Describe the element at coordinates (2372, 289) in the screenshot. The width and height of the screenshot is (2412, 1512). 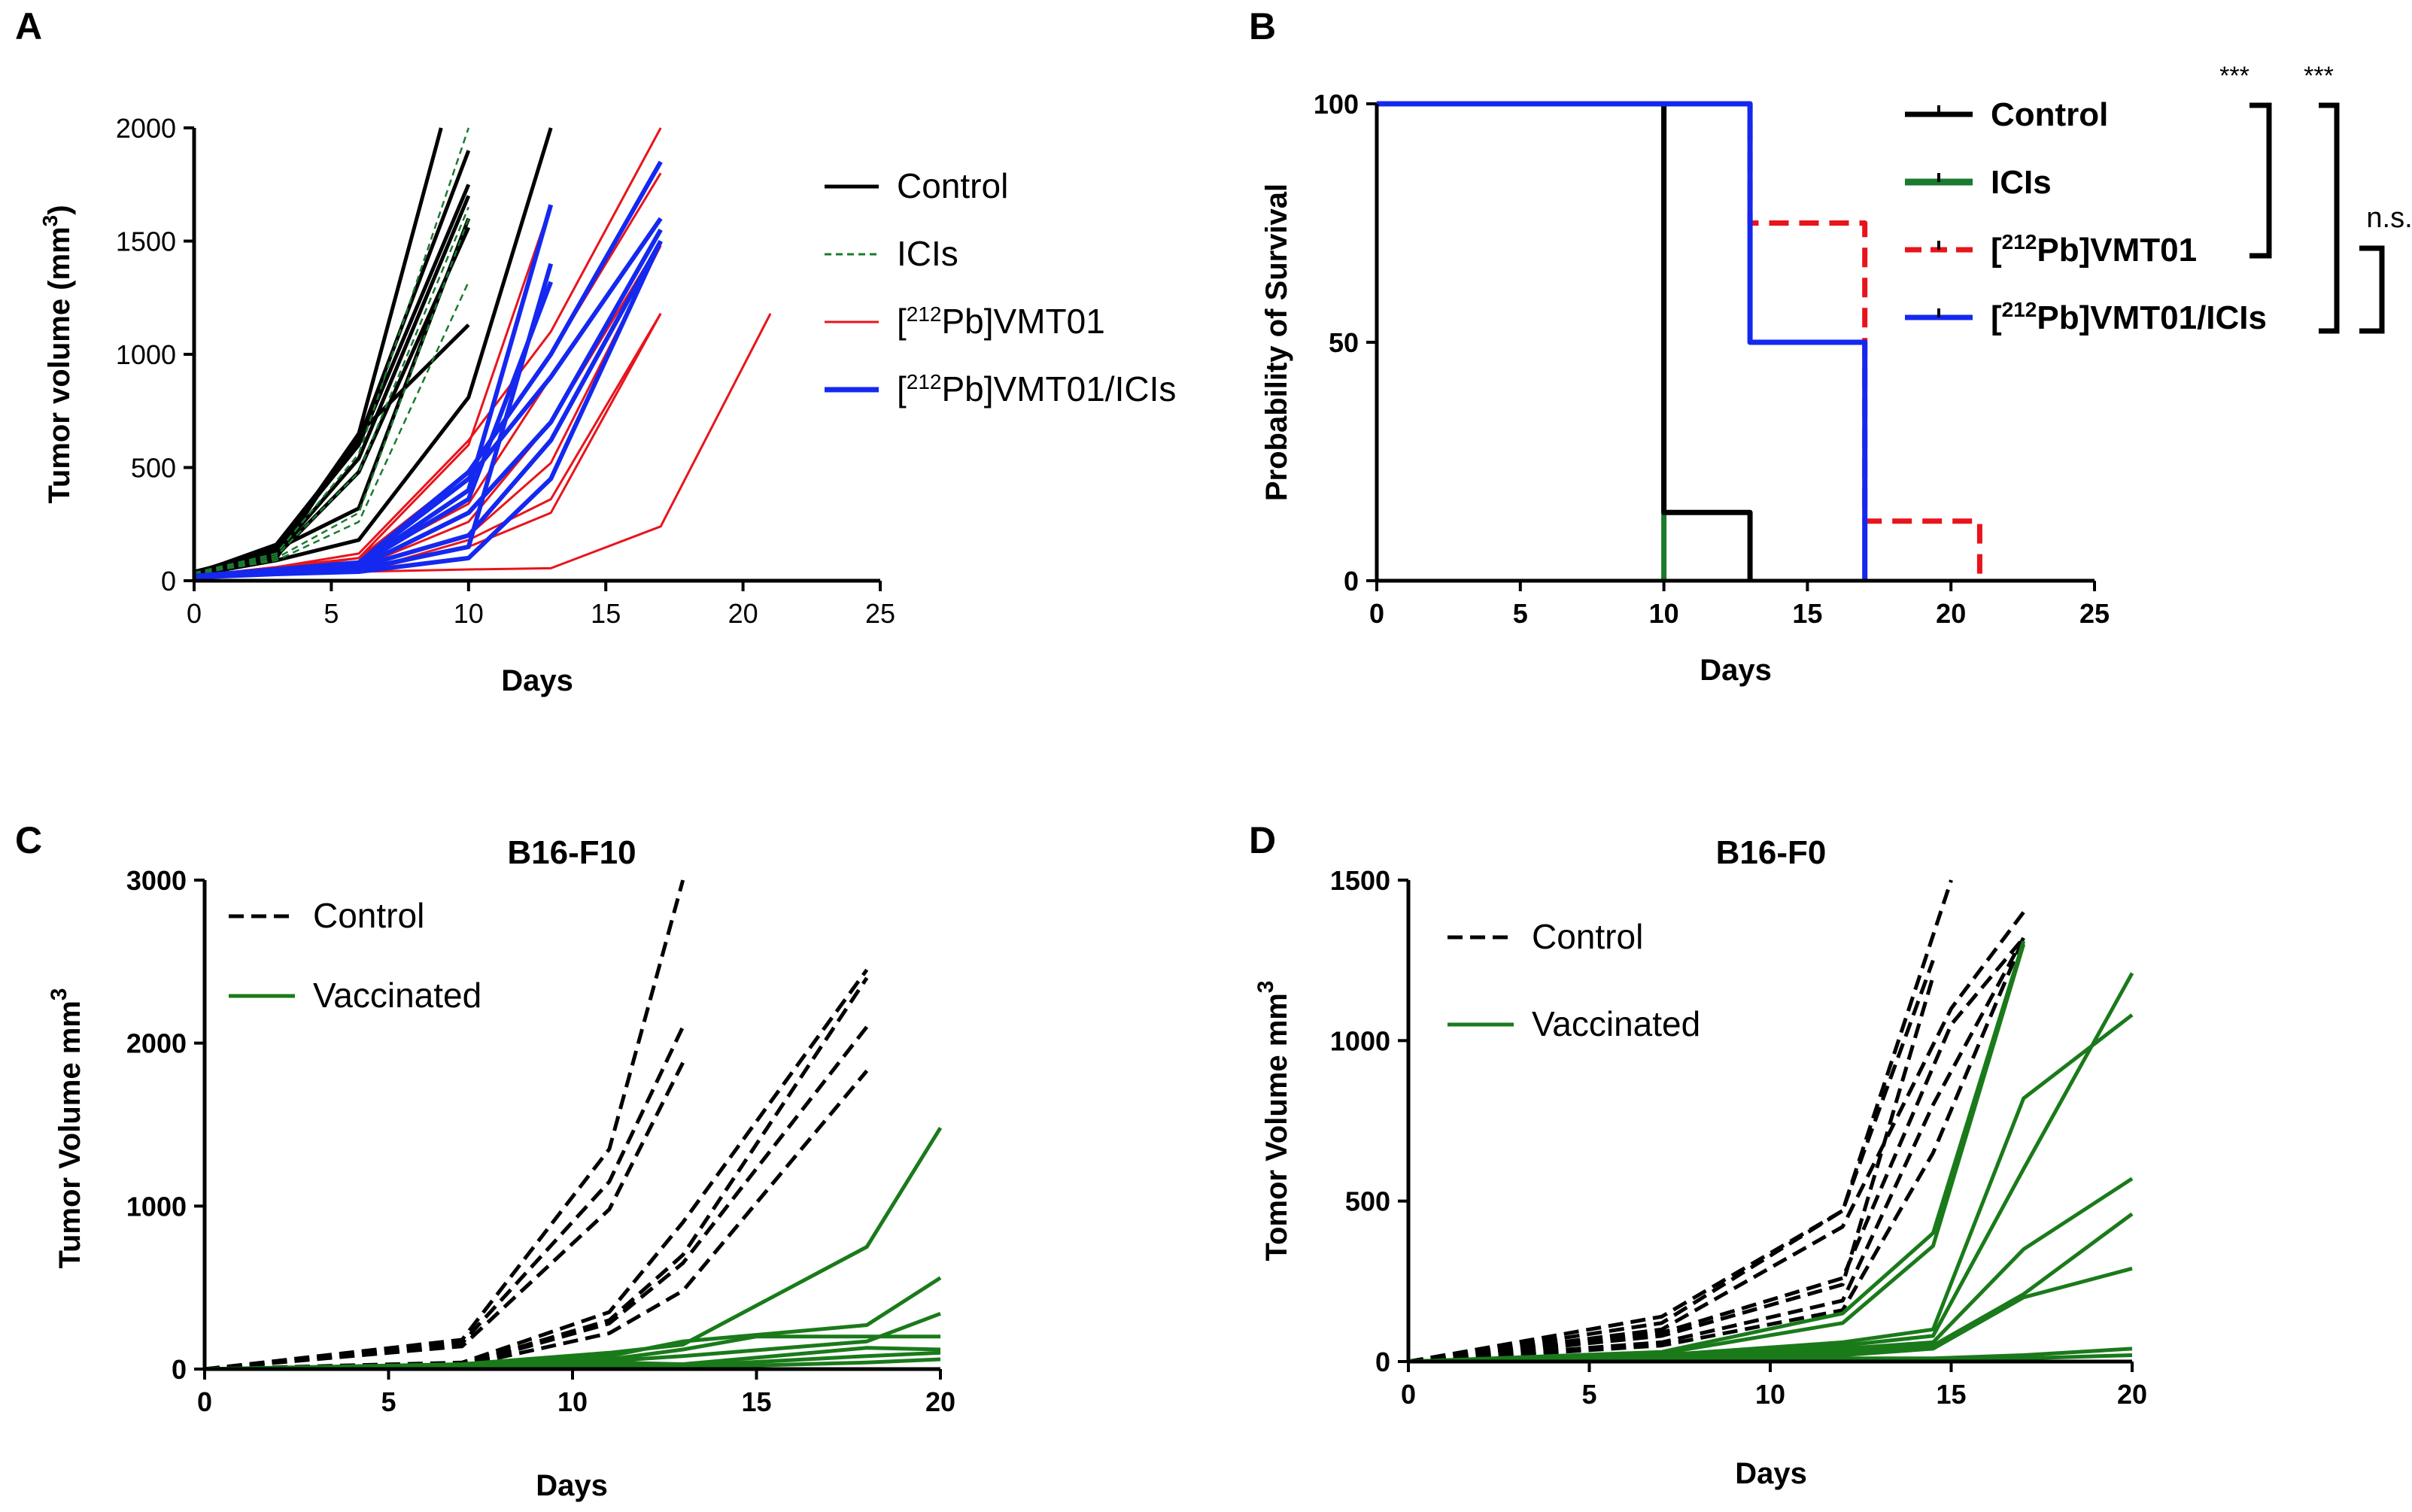
I see `bracket-pb-vs-pbicis` at that location.